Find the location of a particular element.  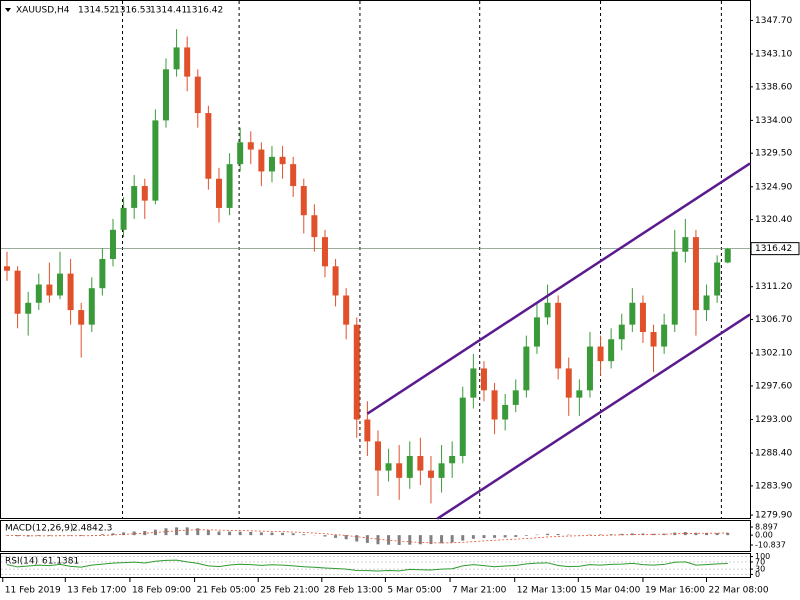

rsi-frame is located at coordinates (375, 565).